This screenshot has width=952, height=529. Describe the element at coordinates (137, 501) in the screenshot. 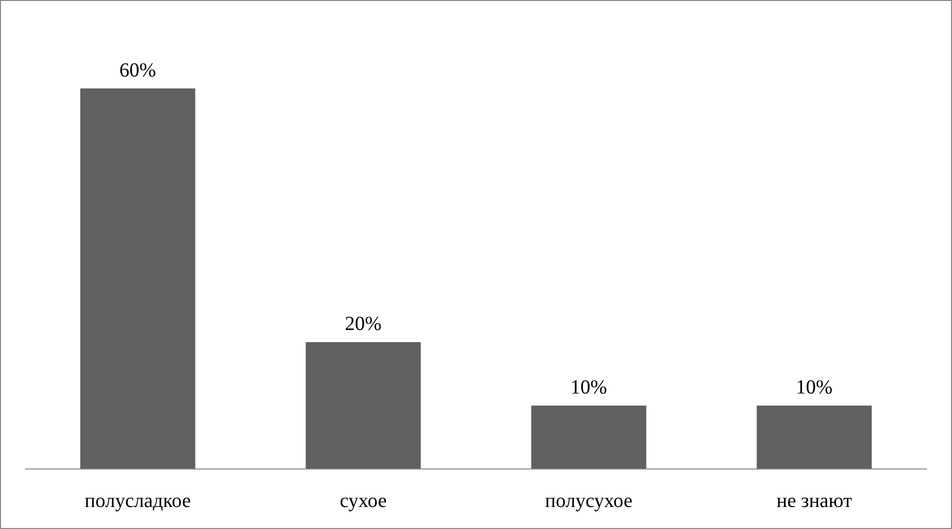

I see `x-tick-label: полусладкое` at that location.